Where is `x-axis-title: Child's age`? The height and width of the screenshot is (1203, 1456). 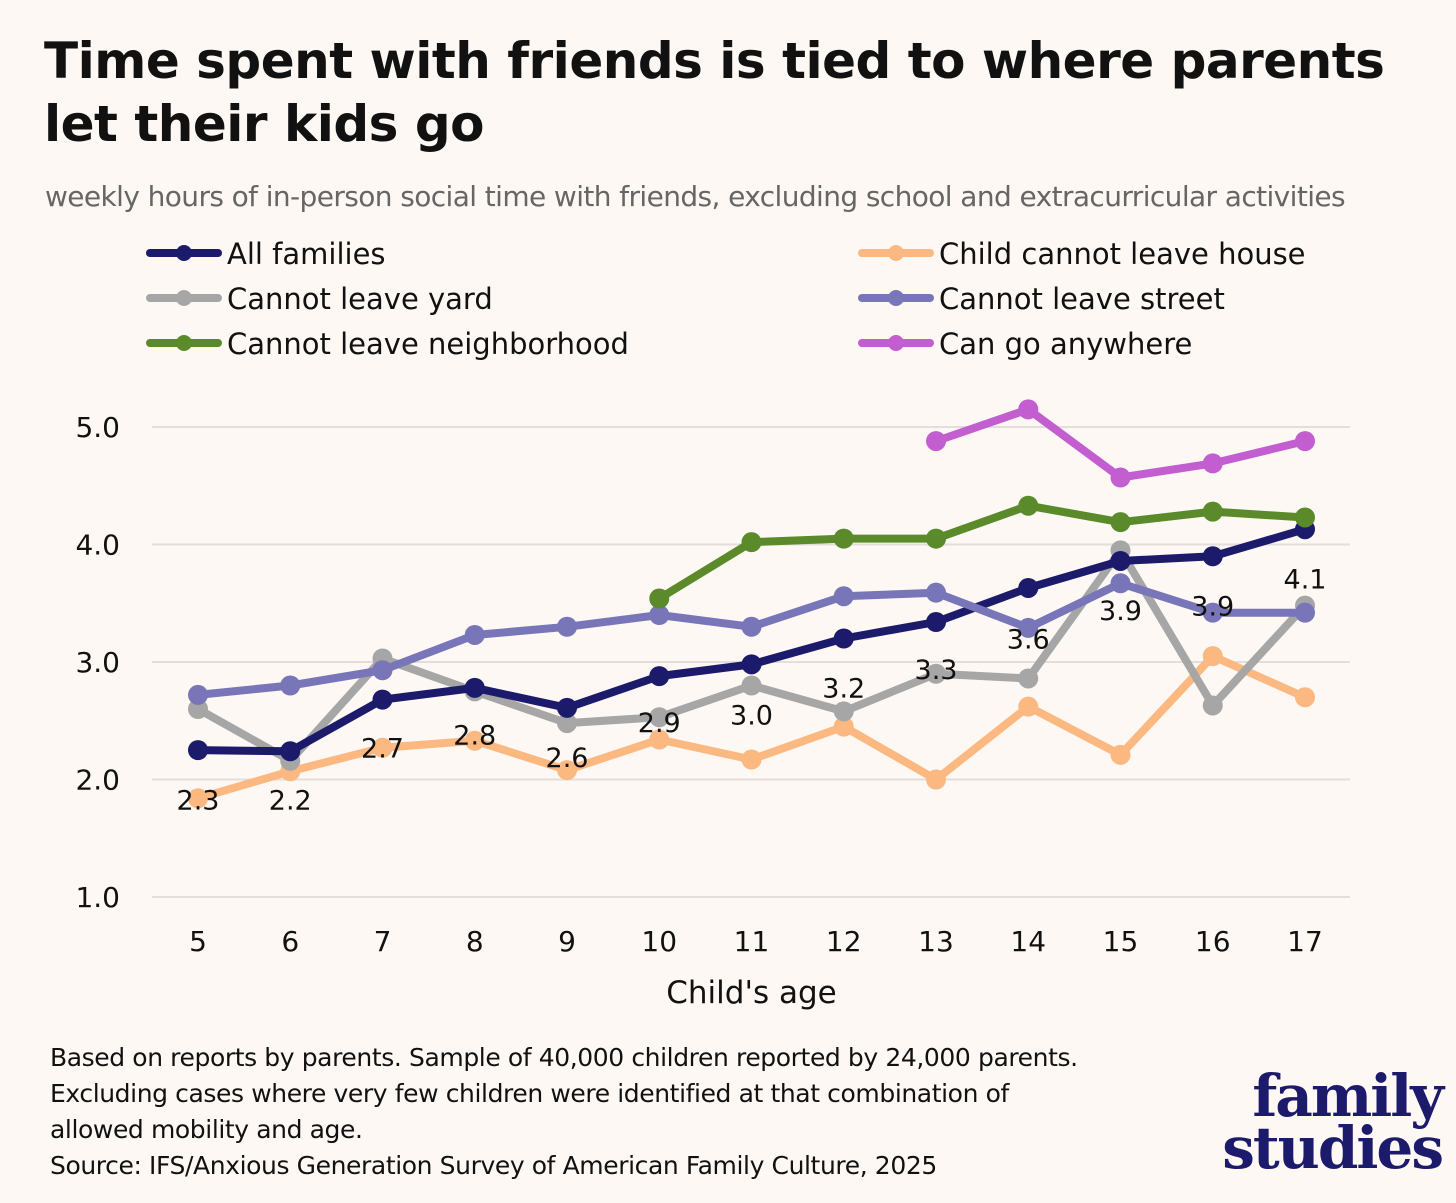
x-axis-title: Child's age is located at coordinates (751, 993).